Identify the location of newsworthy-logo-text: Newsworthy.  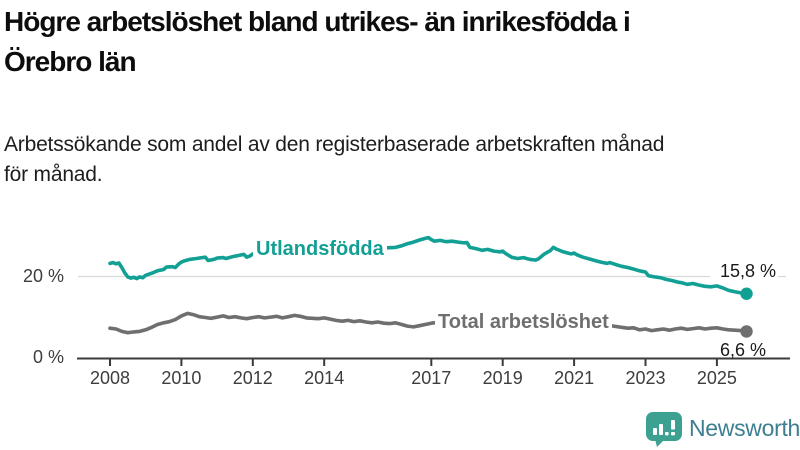
(744, 428).